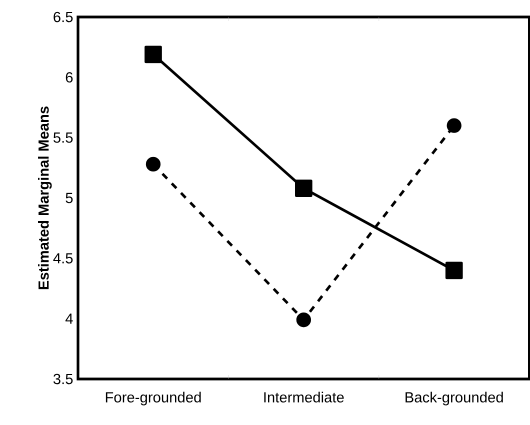 The height and width of the screenshot is (425, 530). What do you see at coordinates (153, 399) in the screenshot?
I see `x-tick-label: Fore-grounded` at bounding box center [153, 399].